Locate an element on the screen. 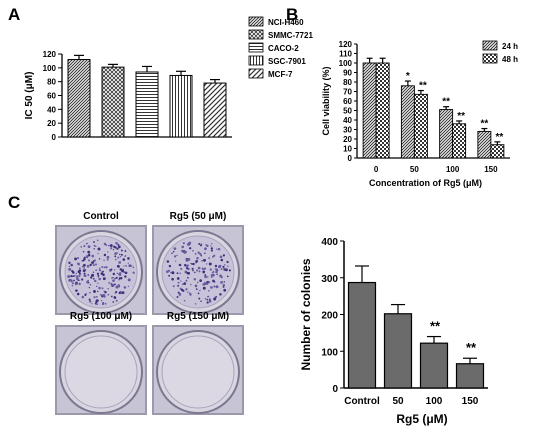 The image size is (550, 433). b-x-tick-label: 150 is located at coordinates (491, 169).